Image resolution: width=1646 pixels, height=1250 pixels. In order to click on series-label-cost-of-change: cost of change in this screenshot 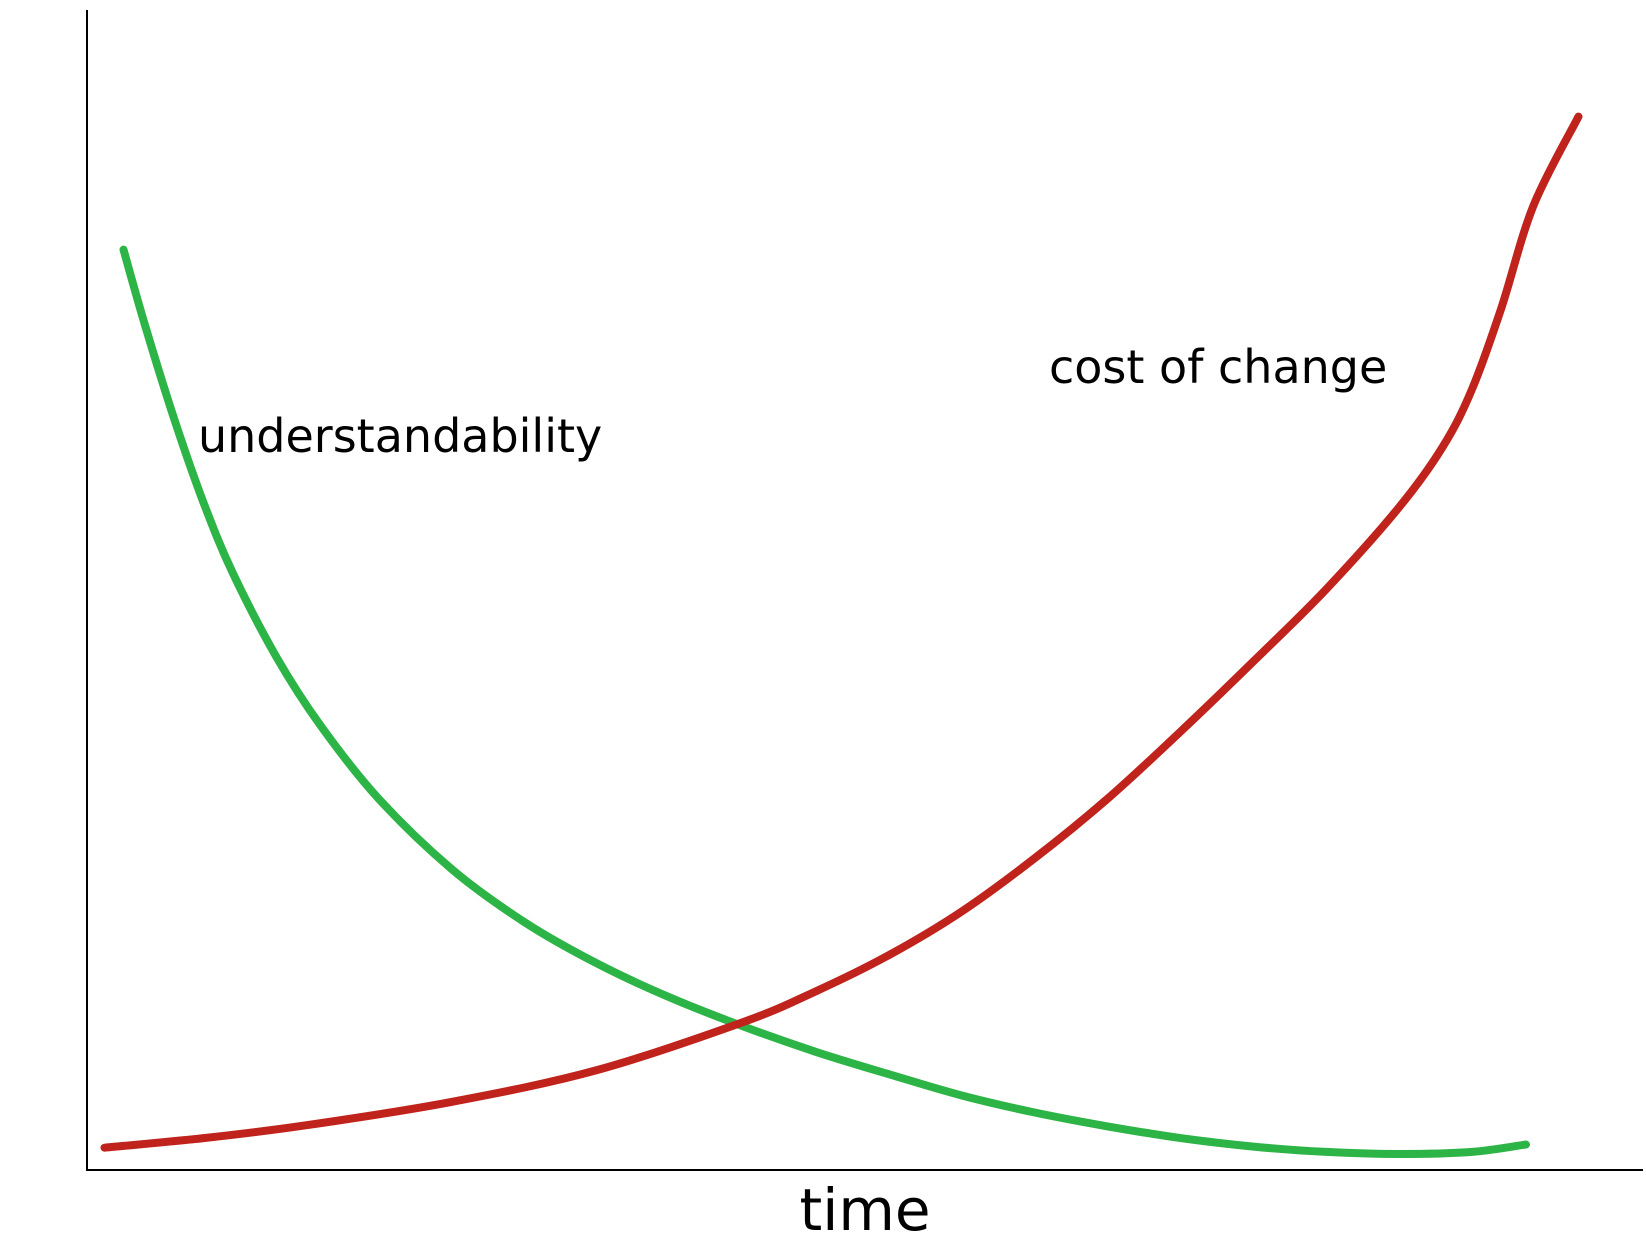, I will do `click(1218, 367)`.